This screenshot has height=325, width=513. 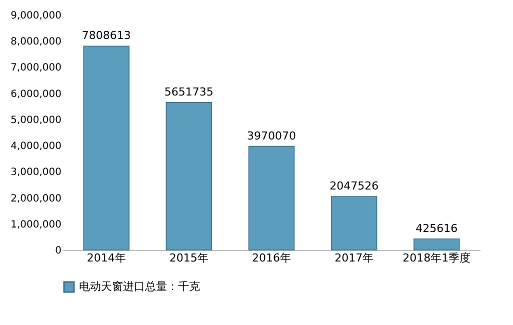 I want to click on x-tick-label: 2018年1季度, so click(x=436, y=258).